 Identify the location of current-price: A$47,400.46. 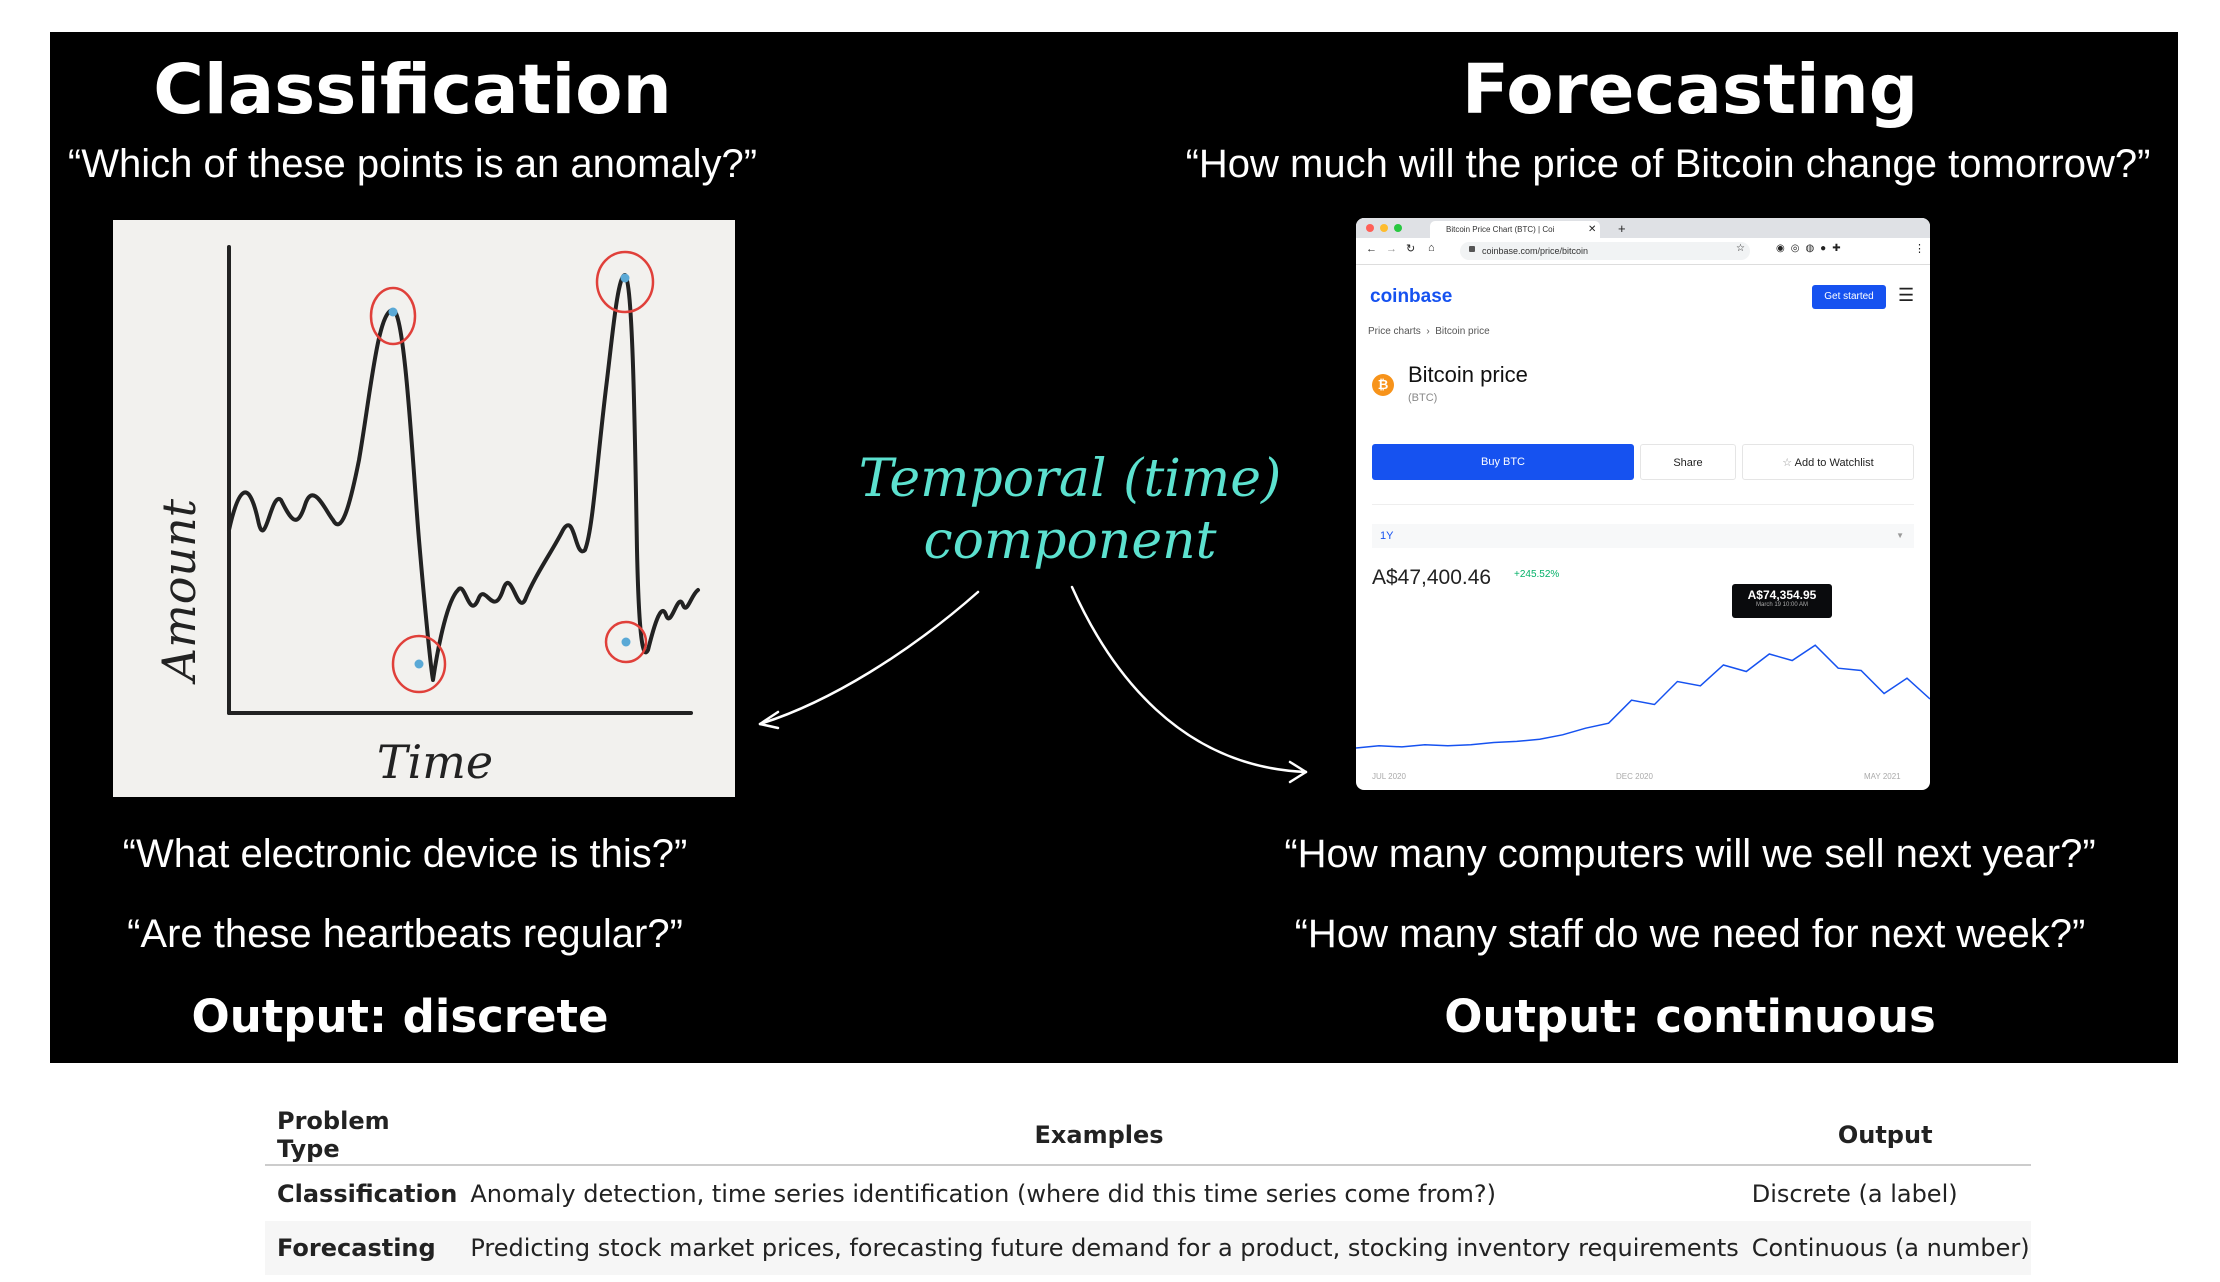
(1432, 577).